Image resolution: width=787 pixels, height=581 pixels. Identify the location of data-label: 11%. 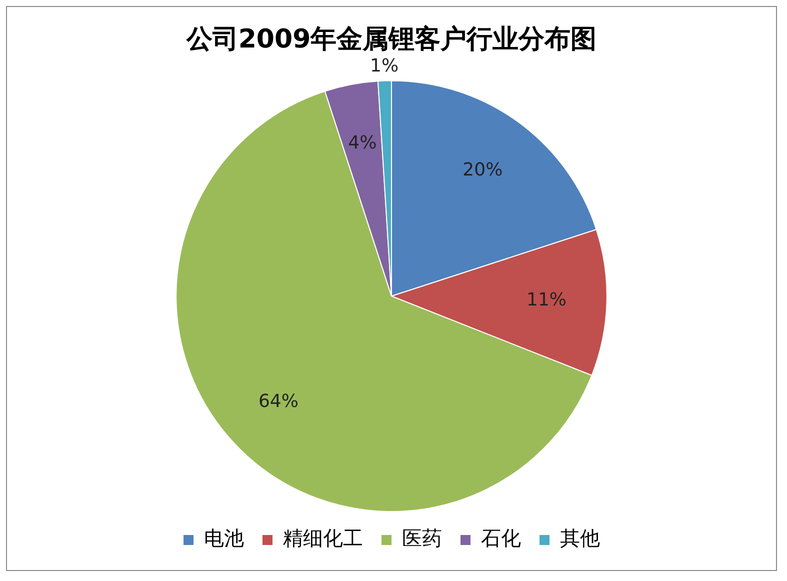
(546, 300).